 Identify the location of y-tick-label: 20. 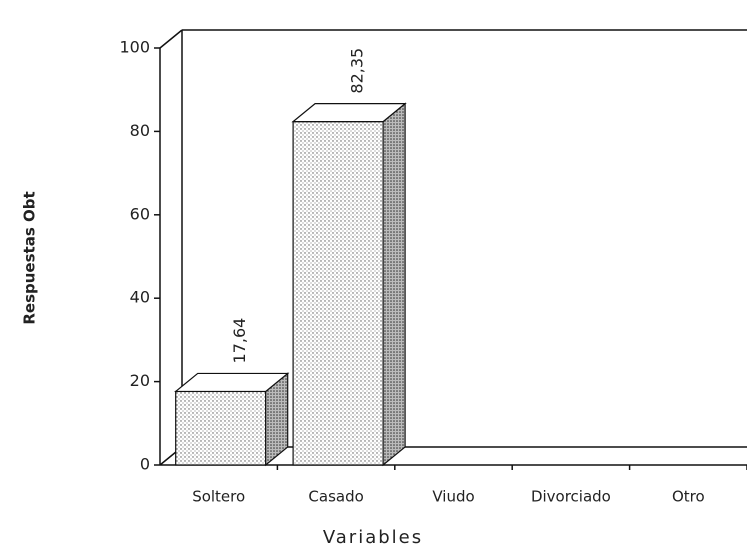
(140, 380).